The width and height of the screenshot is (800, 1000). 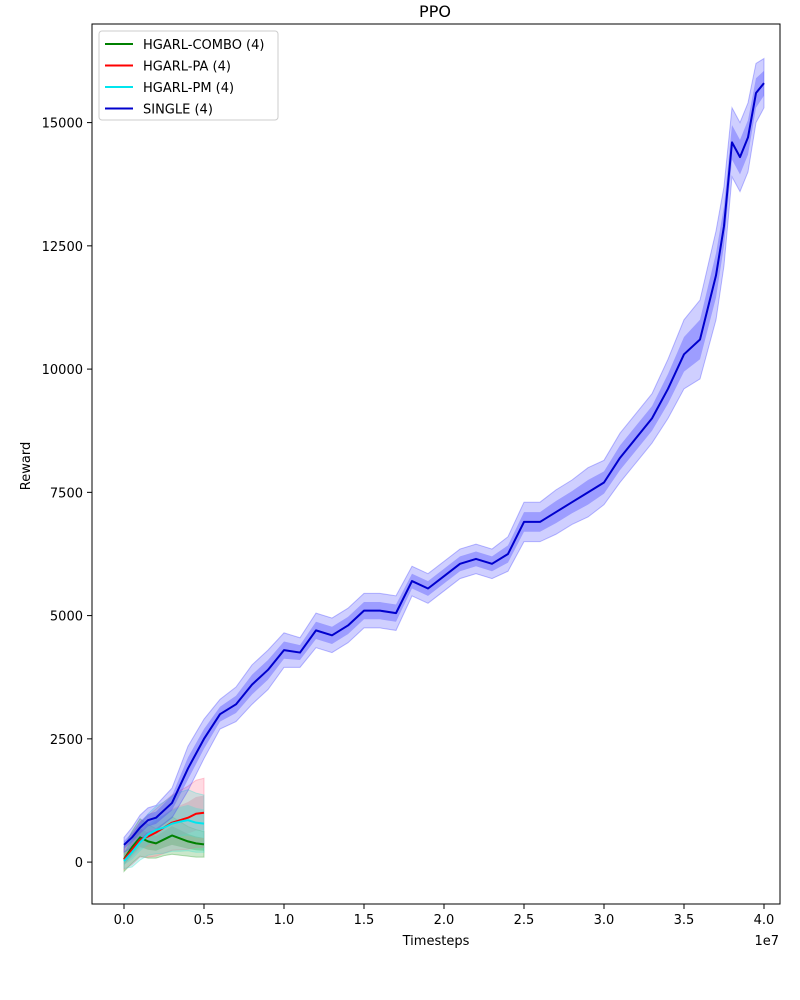 What do you see at coordinates (62, 247) in the screenshot?
I see `y-tick-label: 12500` at bounding box center [62, 247].